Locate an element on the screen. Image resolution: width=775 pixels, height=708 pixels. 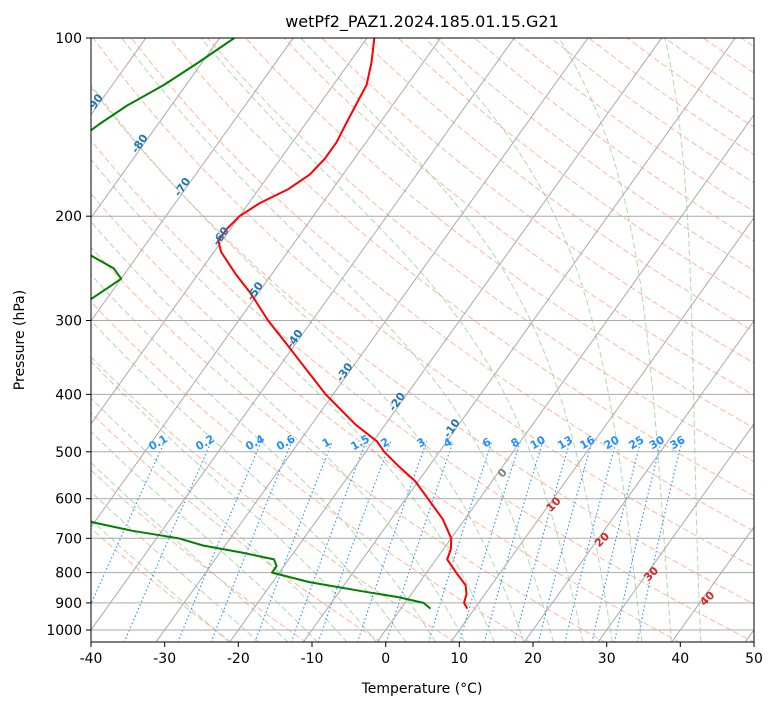
y-tick-label: 100 is located at coordinates (68, 39).